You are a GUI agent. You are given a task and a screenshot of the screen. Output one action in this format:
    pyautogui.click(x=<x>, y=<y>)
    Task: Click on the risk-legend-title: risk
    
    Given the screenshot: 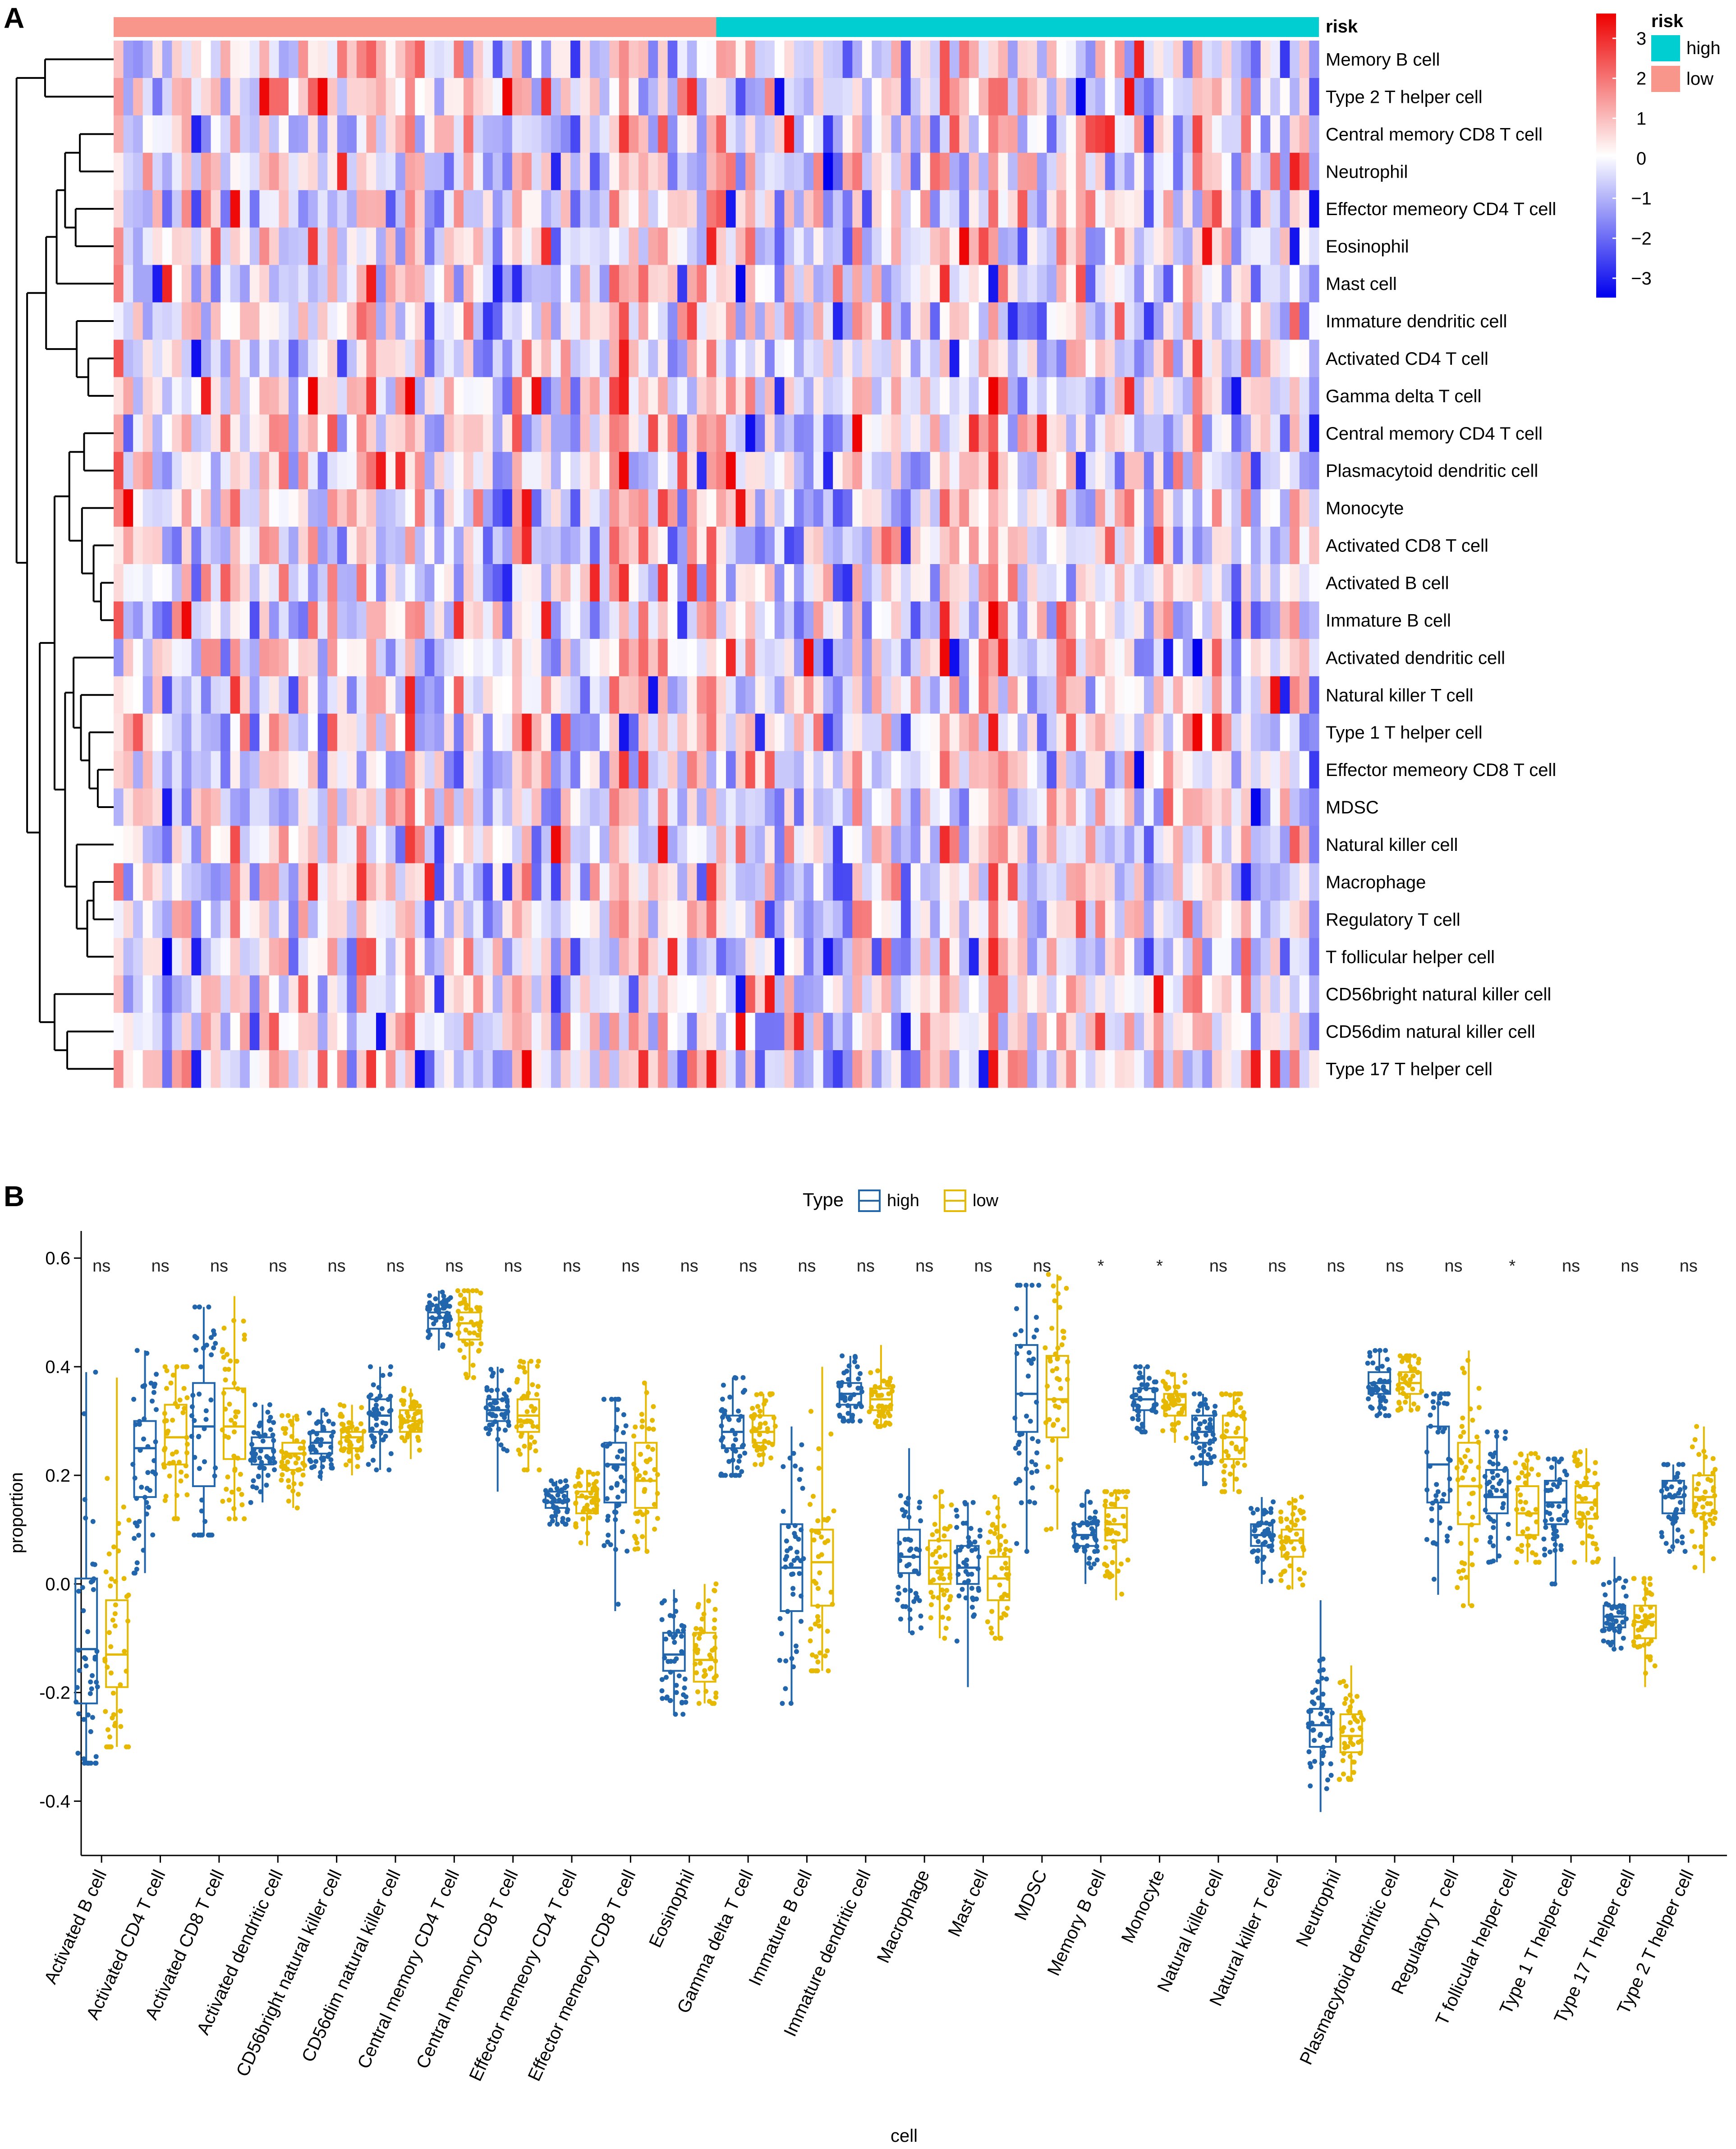 What is the action you would take?
    pyautogui.click(x=1668, y=21)
    